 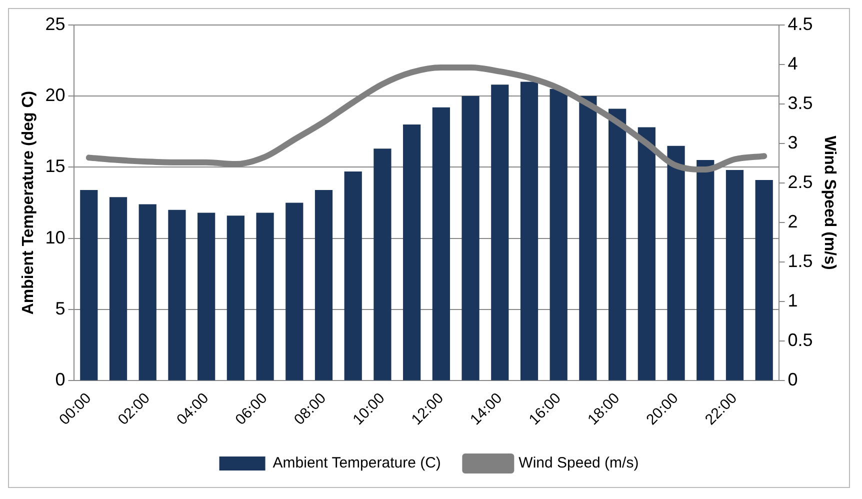 I want to click on y2-tick-label: 4, so click(x=793, y=63).